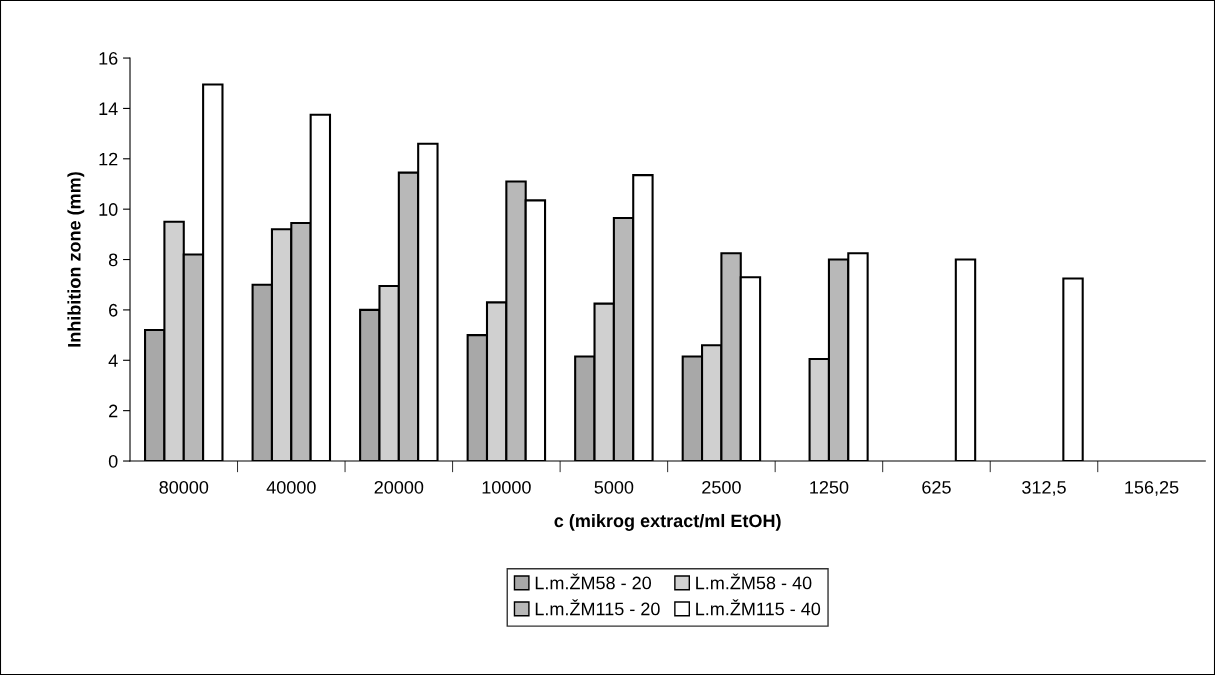  Describe the element at coordinates (108, 58) in the screenshot. I see `y-tick-label: 16` at that location.